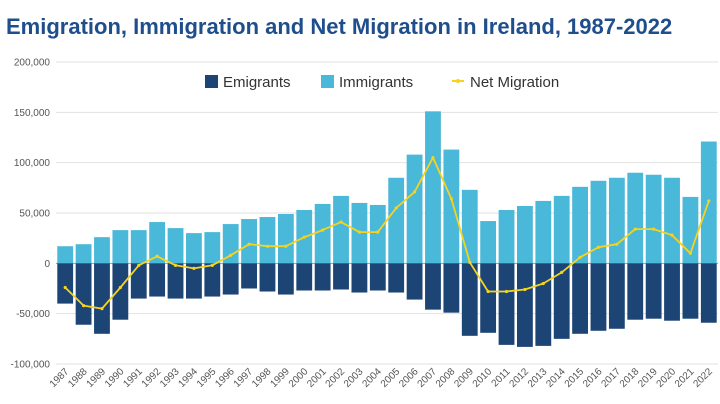  What do you see at coordinates (33, 314) in the screenshot?
I see `y-tick-label: -50,000` at bounding box center [33, 314].